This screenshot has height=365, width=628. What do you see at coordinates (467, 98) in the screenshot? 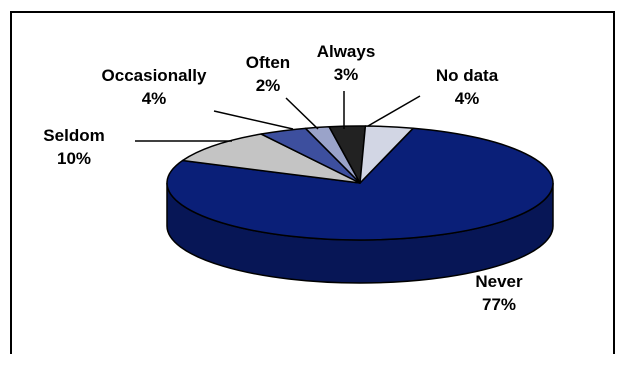
I see `slice-percent-no-data: 4%` at bounding box center [467, 98].